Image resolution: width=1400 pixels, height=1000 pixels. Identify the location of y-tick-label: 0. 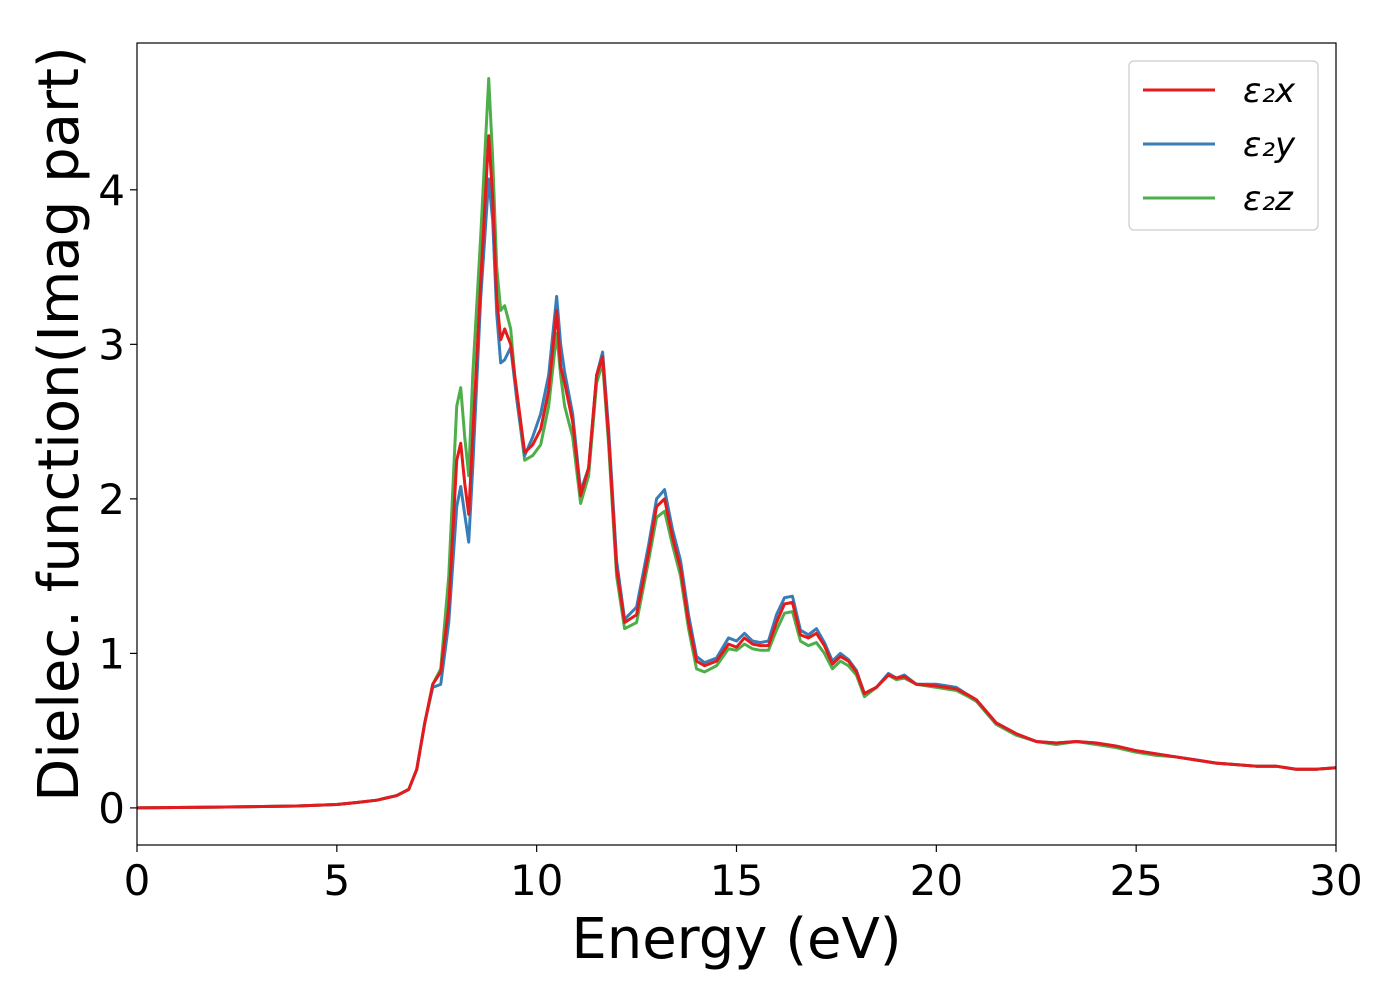
(111, 808).